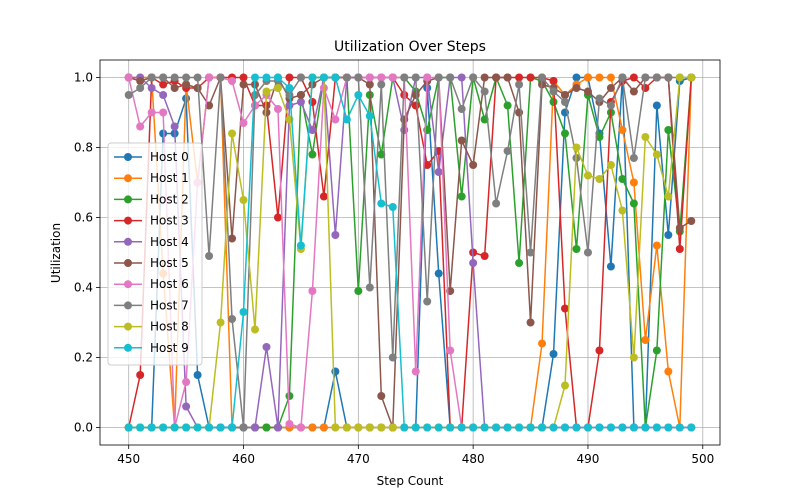 The height and width of the screenshot is (500, 800). What do you see at coordinates (169, 348) in the screenshot?
I see `legend-label: Host 9` at bounding box center [169, 348].